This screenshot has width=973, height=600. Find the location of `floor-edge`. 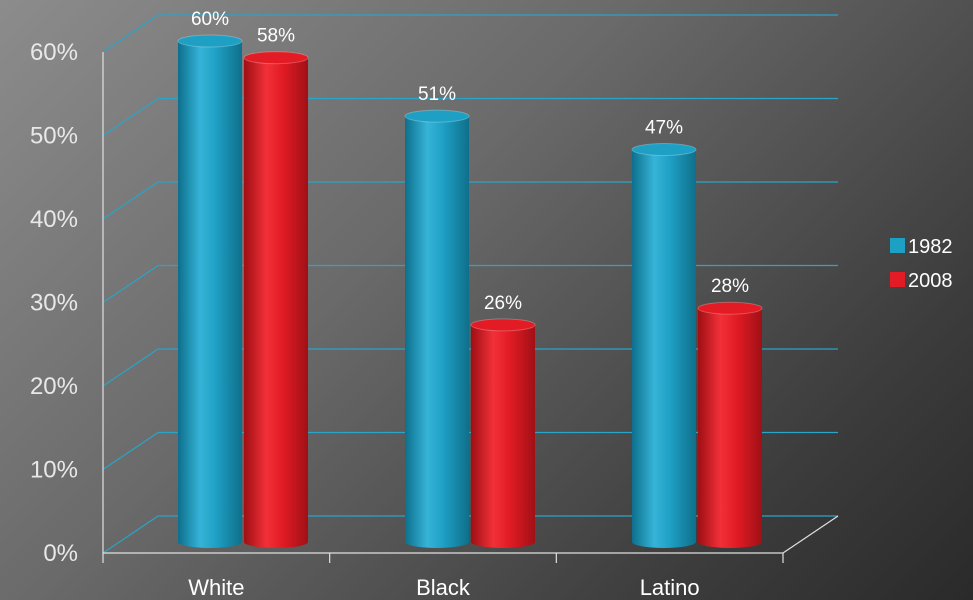

floor-edge is located at coordinates (810, 534).